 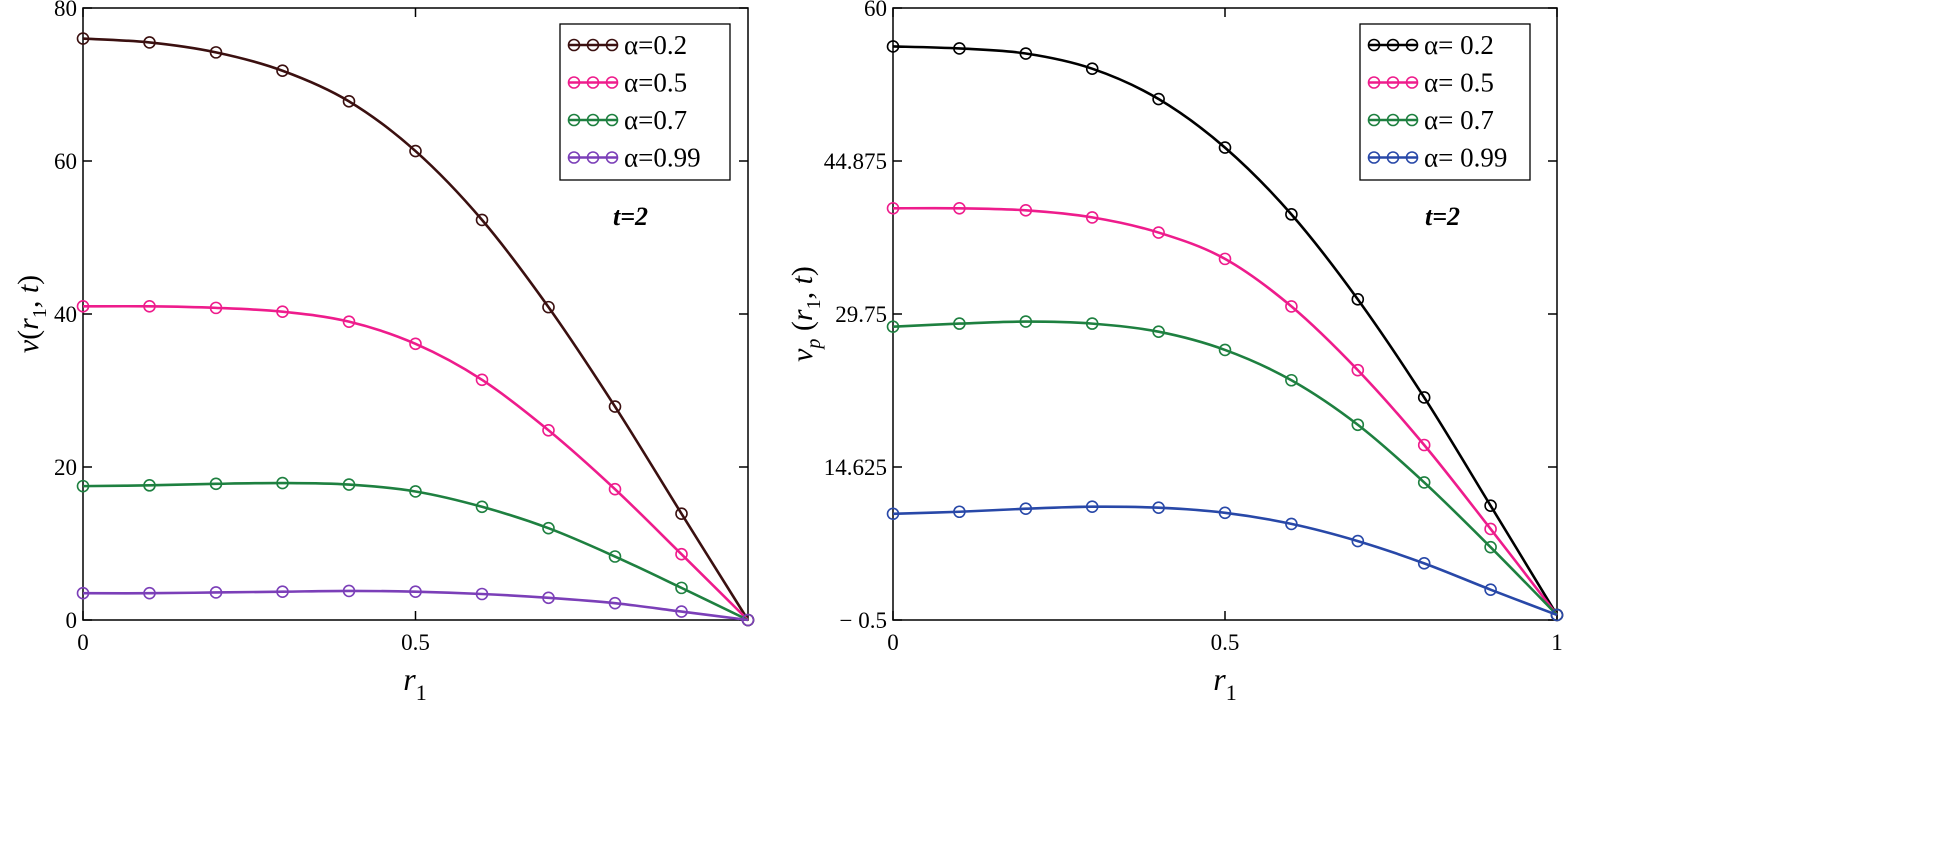 I want to click on legend-label: α= 0.2, so click(x=1459, y=45).